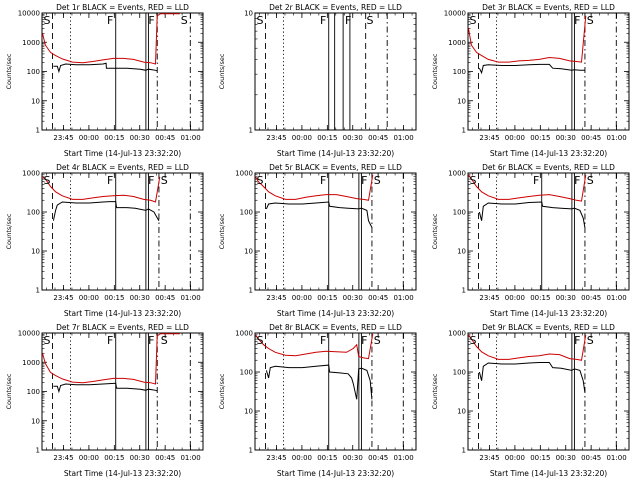  Describe the element at coordinates (548, 7) in the screenshot. I see `plot-title: Det 3r BLACK = Events, RED = LLD` at that location.